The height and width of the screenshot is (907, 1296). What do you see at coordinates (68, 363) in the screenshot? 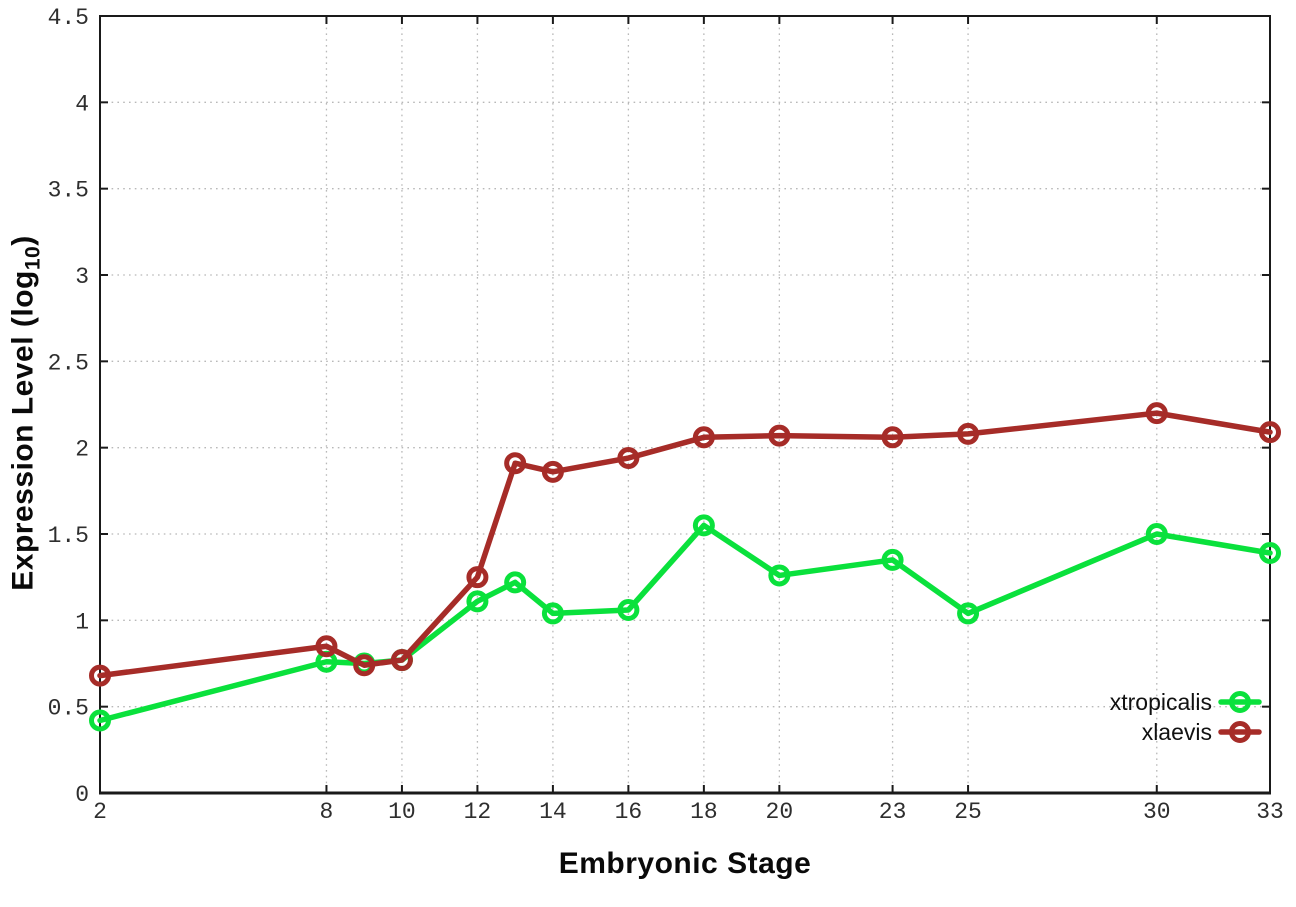
I see `y-tick-label: 2.5` at bounding box center [68, 363].